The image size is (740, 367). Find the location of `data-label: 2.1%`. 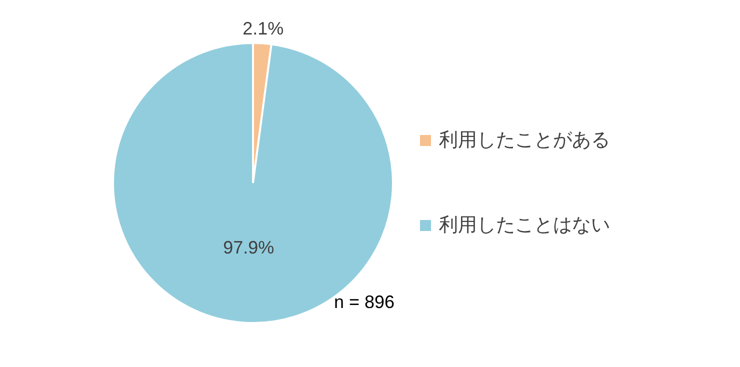

data-label: 2.1% is located at coordinates (263, 28).